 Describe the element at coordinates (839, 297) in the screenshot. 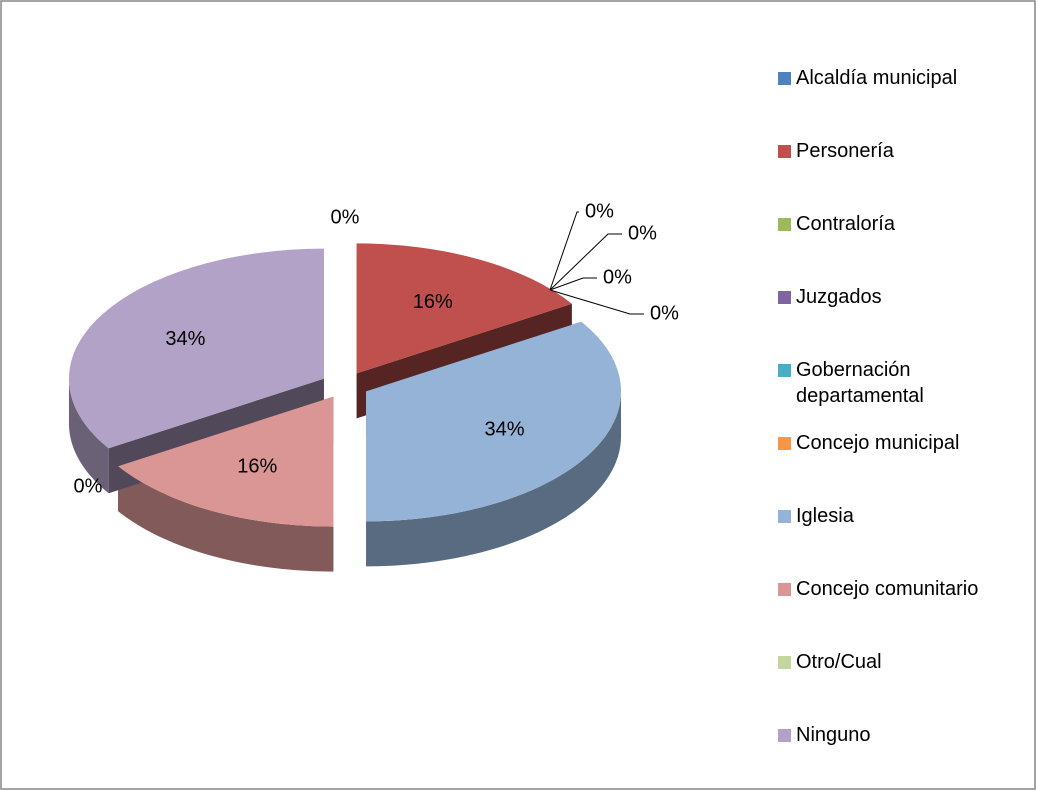

I see `legend-label: Juzgados` at that location.